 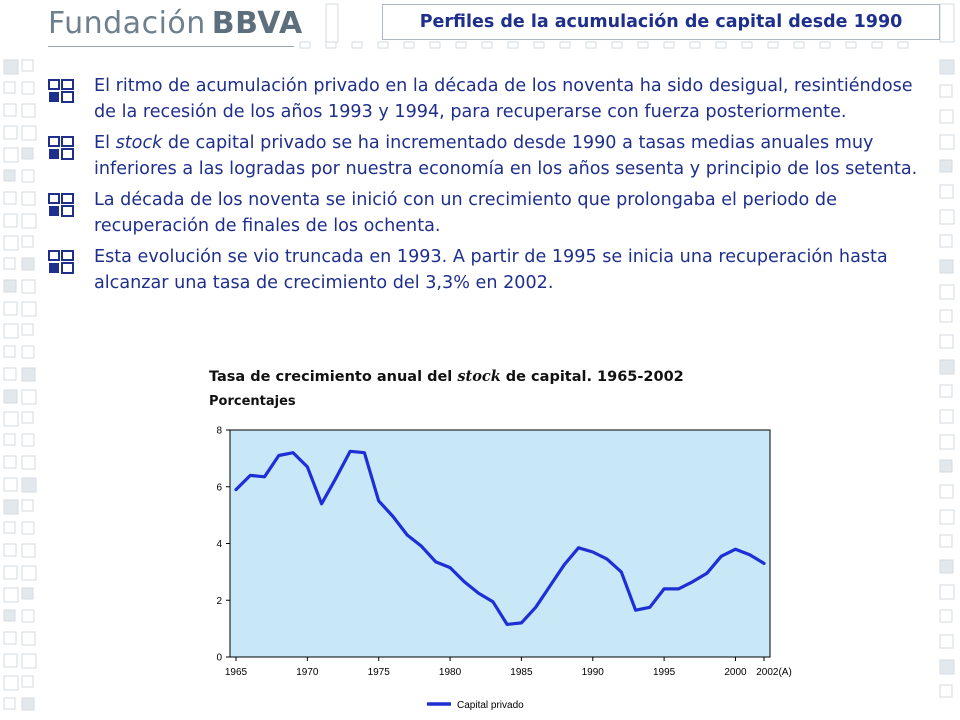 I want to click on x-tick-label: 1975, so click(x=379, y=672).